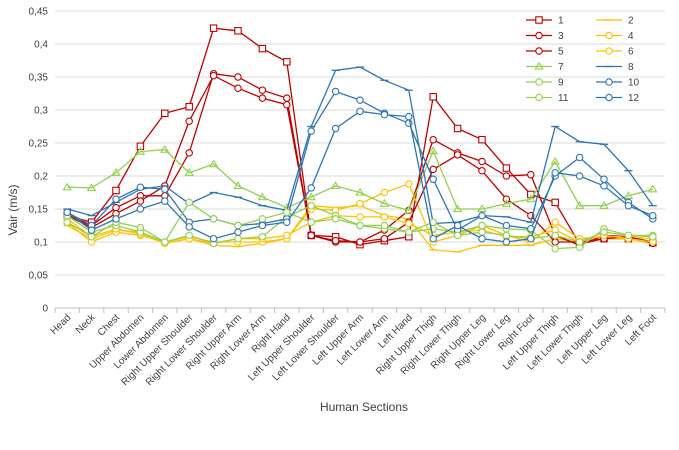 This screenshot has width=679, height=450. What do you see at coordinates (45, 309) in the screenshot?
I see `y-tick-label: 0` at bounding box center [45, 309].